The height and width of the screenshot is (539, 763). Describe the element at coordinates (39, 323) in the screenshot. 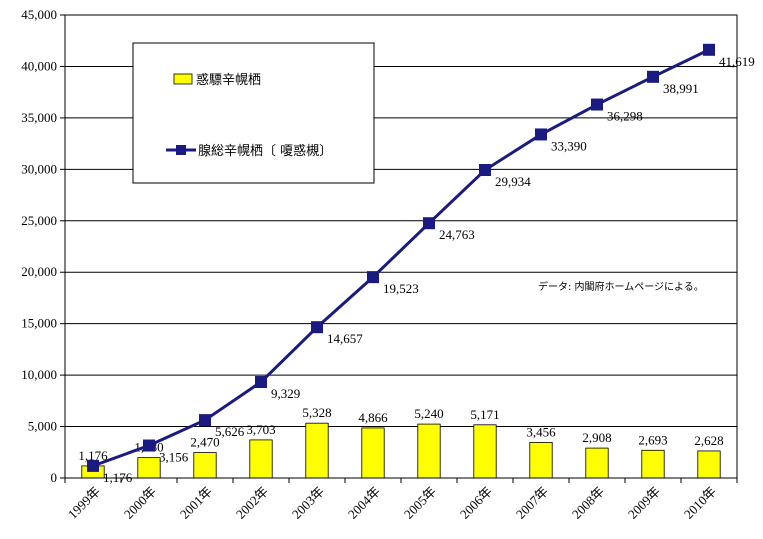

I see `y-tick-label: 15,000` at that location.